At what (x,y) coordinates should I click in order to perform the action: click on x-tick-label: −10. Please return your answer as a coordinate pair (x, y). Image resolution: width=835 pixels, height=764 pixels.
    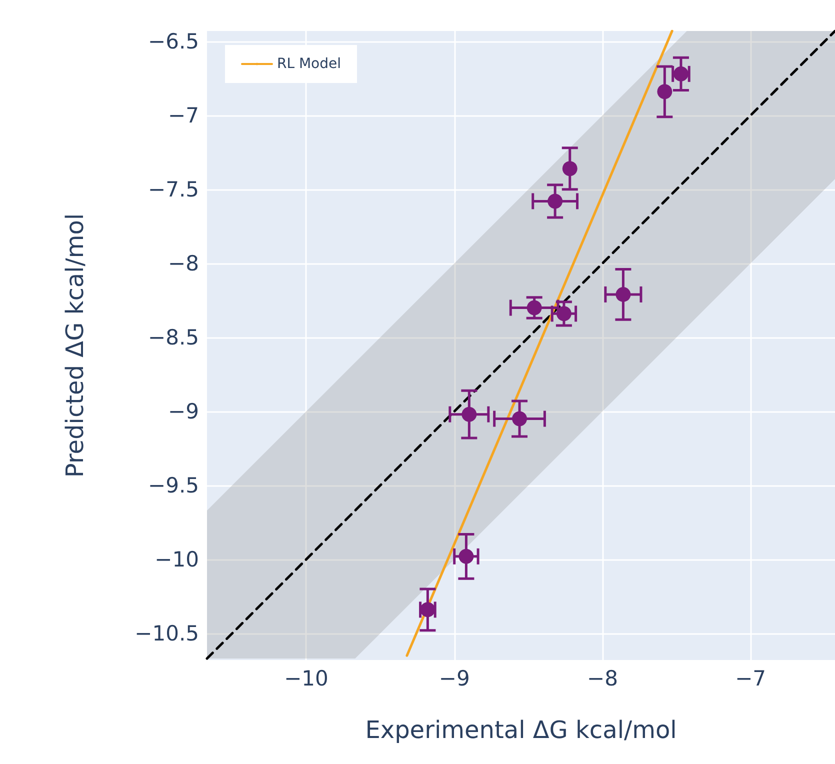
    Looking at the image, I should click on (306, 678).